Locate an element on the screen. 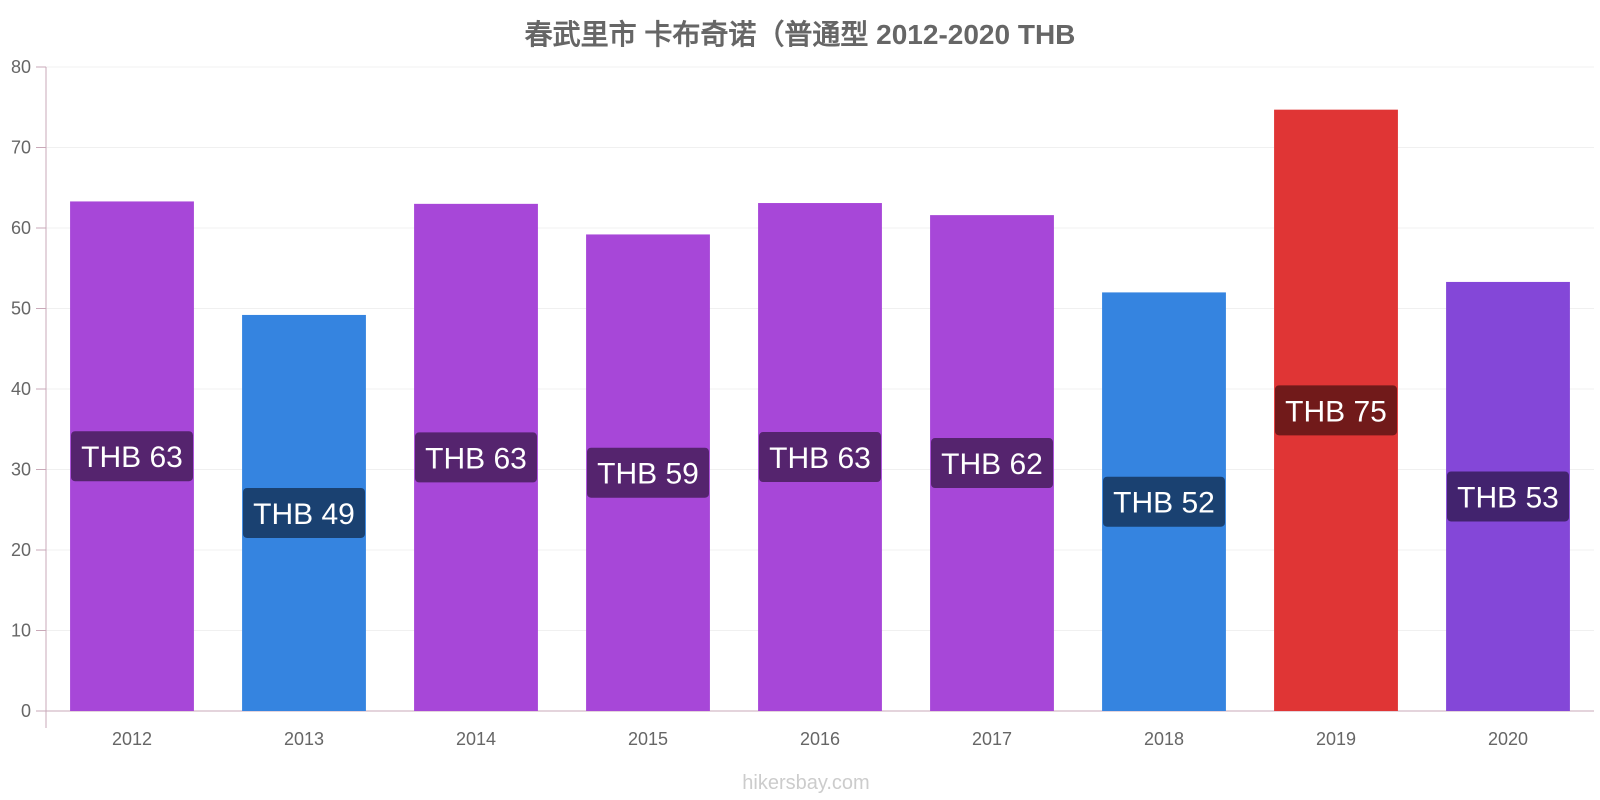 Image resolution: width=1600 pixels, height=800 pixels. y-tick-label: 50 is located at coordinates (21, 309).